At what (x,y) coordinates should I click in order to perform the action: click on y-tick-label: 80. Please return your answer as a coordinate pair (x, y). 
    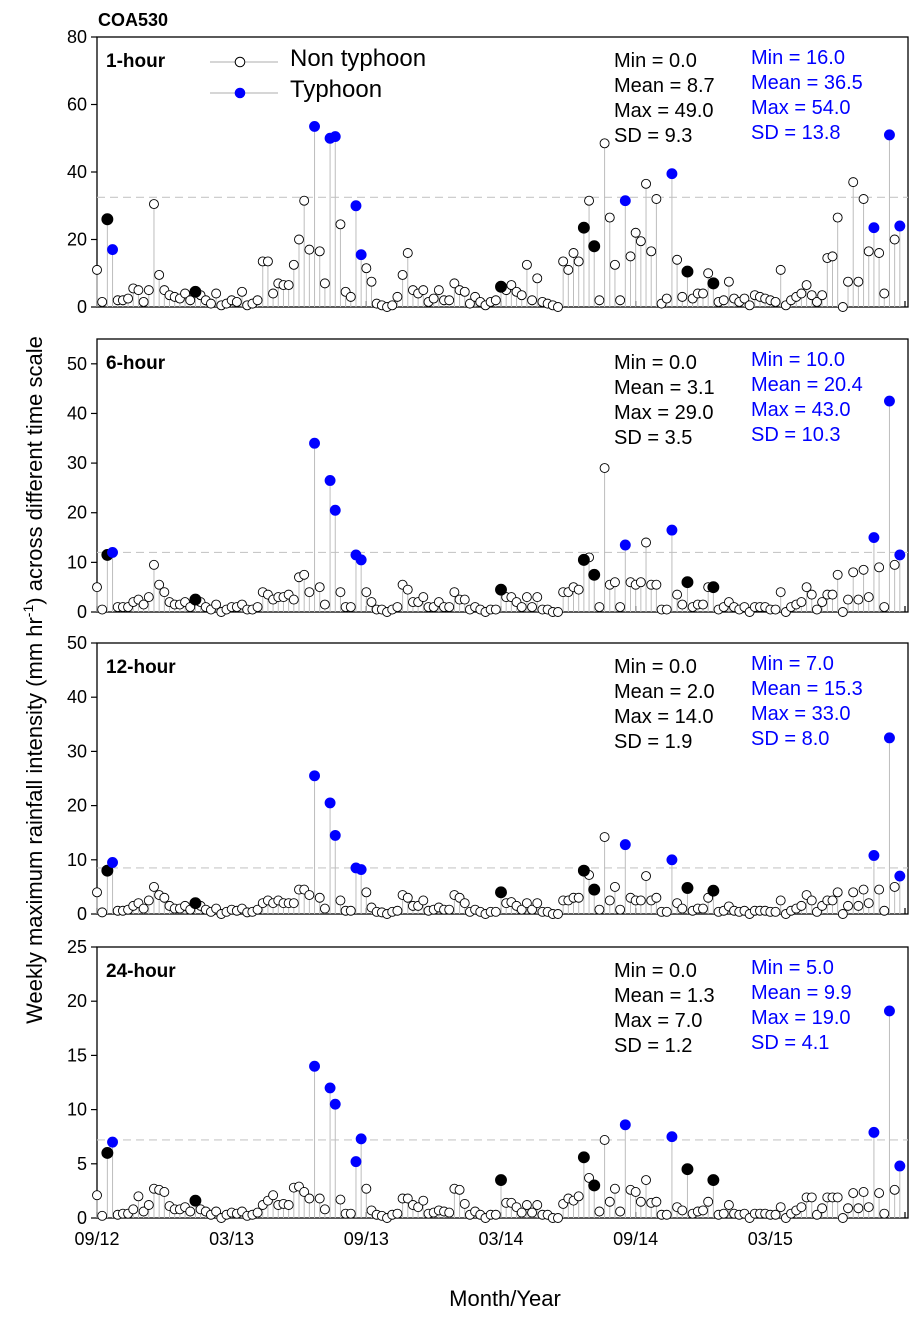
    Looking at the image, I should click on (77, 37).